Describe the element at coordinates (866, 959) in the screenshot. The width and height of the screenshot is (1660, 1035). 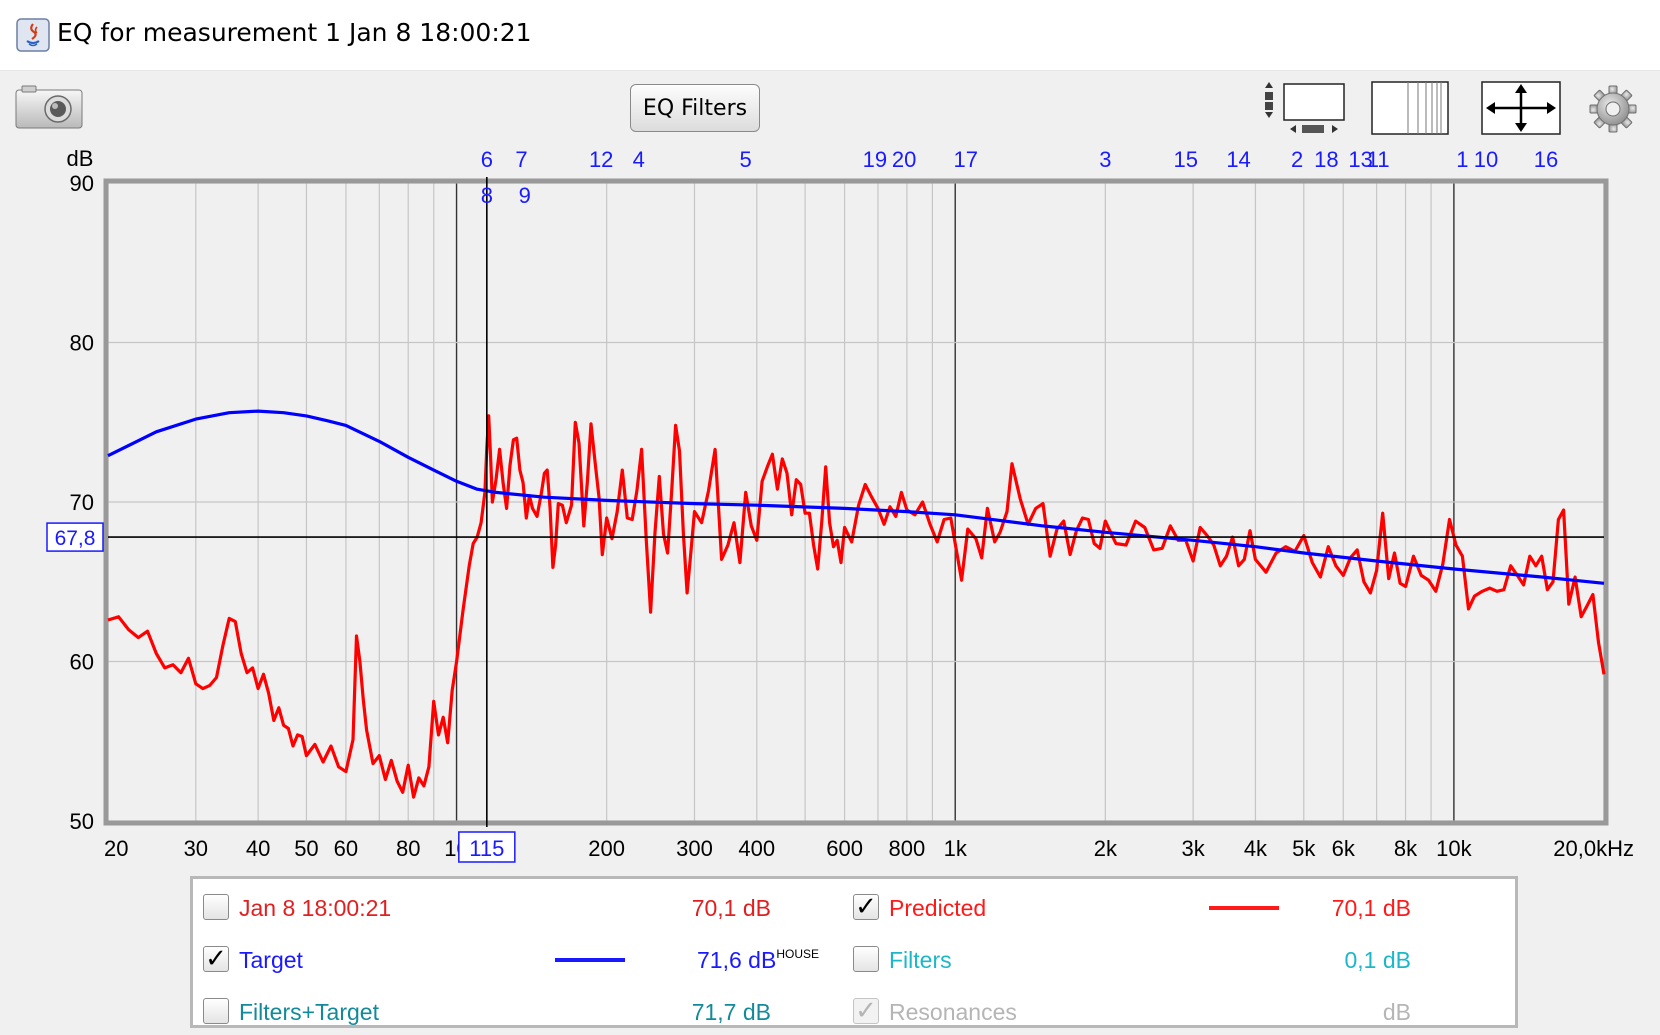
I see `checkbox-filters` at that location.